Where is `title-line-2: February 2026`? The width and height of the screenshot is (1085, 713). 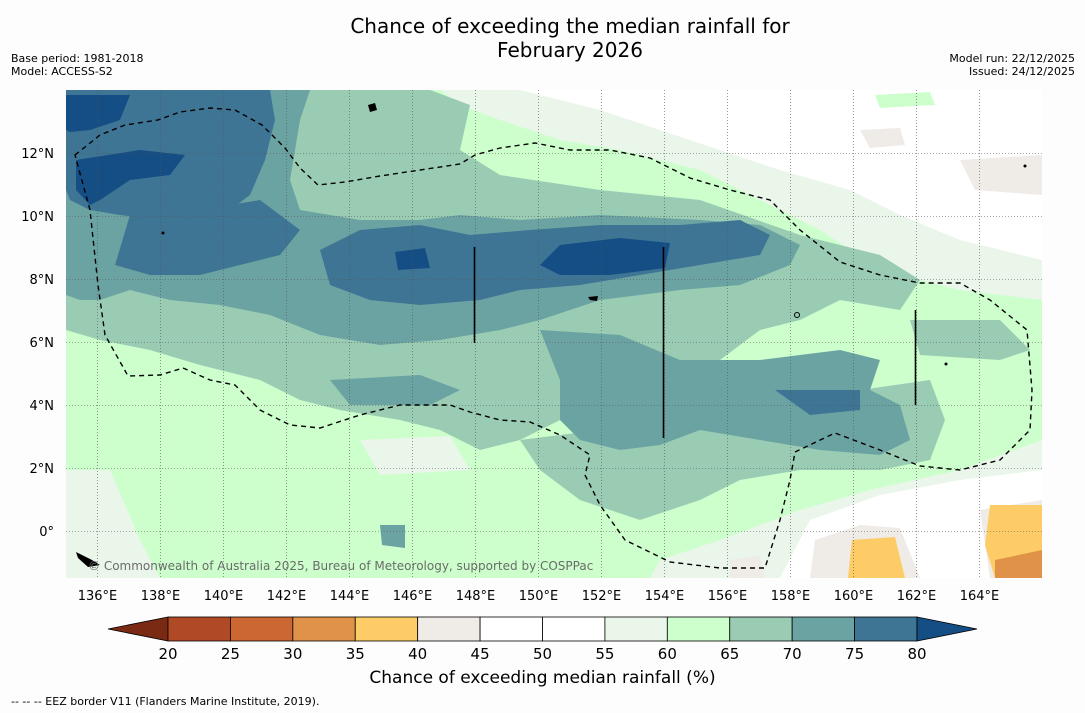
title-line-2: February 2026 is located at coordinates (570, 50).